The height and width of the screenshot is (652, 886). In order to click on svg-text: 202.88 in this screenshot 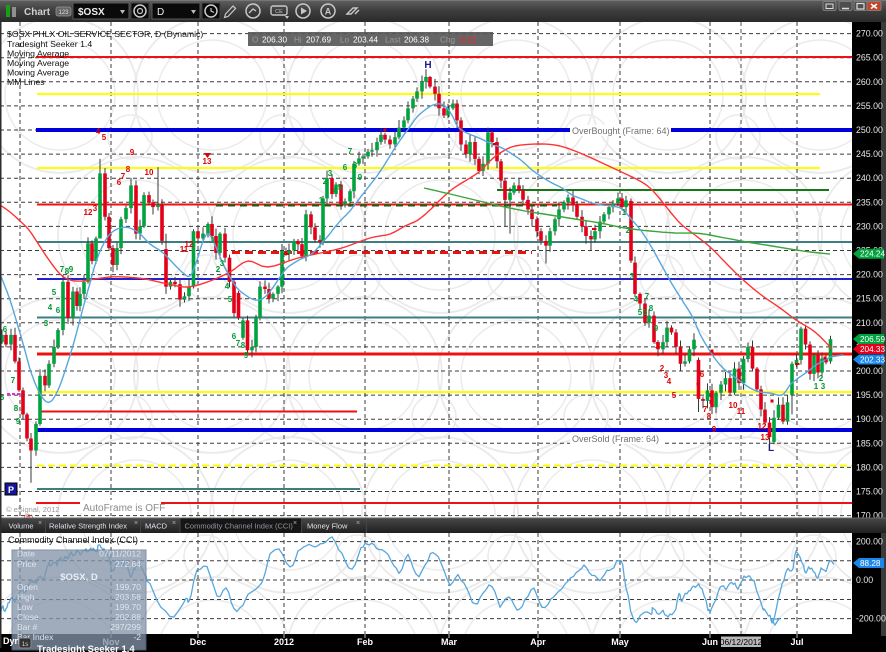, I will do `click(128, 617)`.